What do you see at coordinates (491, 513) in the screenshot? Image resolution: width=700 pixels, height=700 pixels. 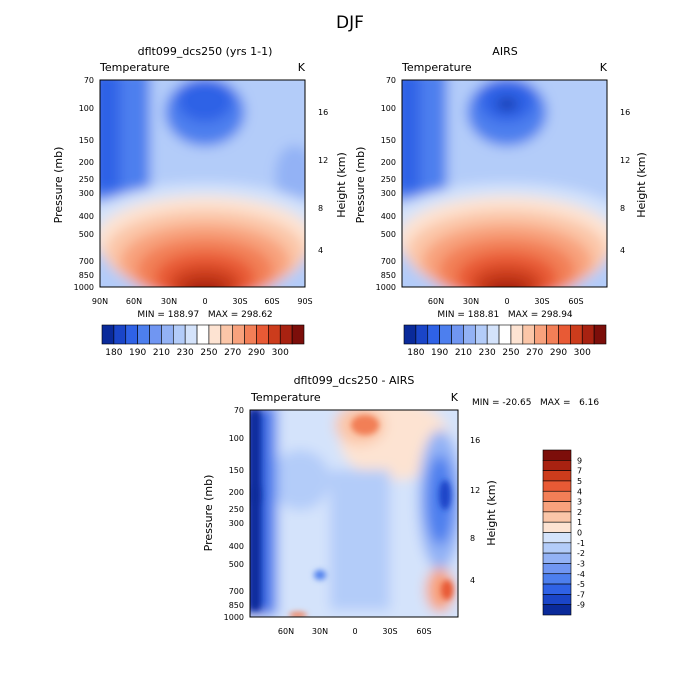 I see `panel-diff-y2label: Height (km)` at bounding box center [491, 513].